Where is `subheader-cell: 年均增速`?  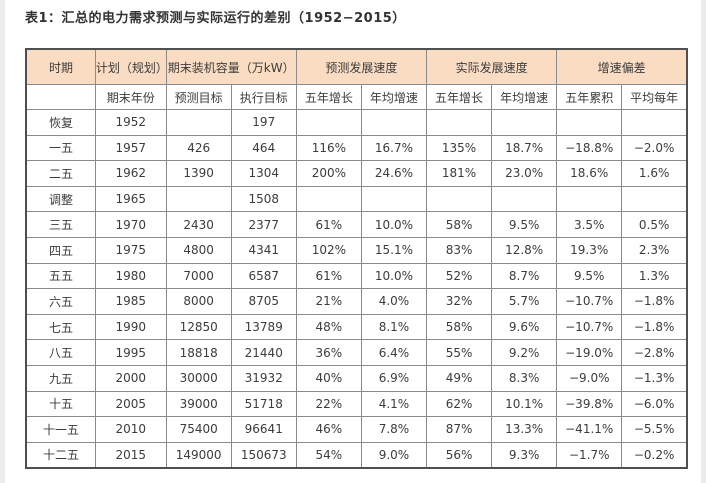
subheader-cell: 年均增速 is located at coordinates (393, 97).